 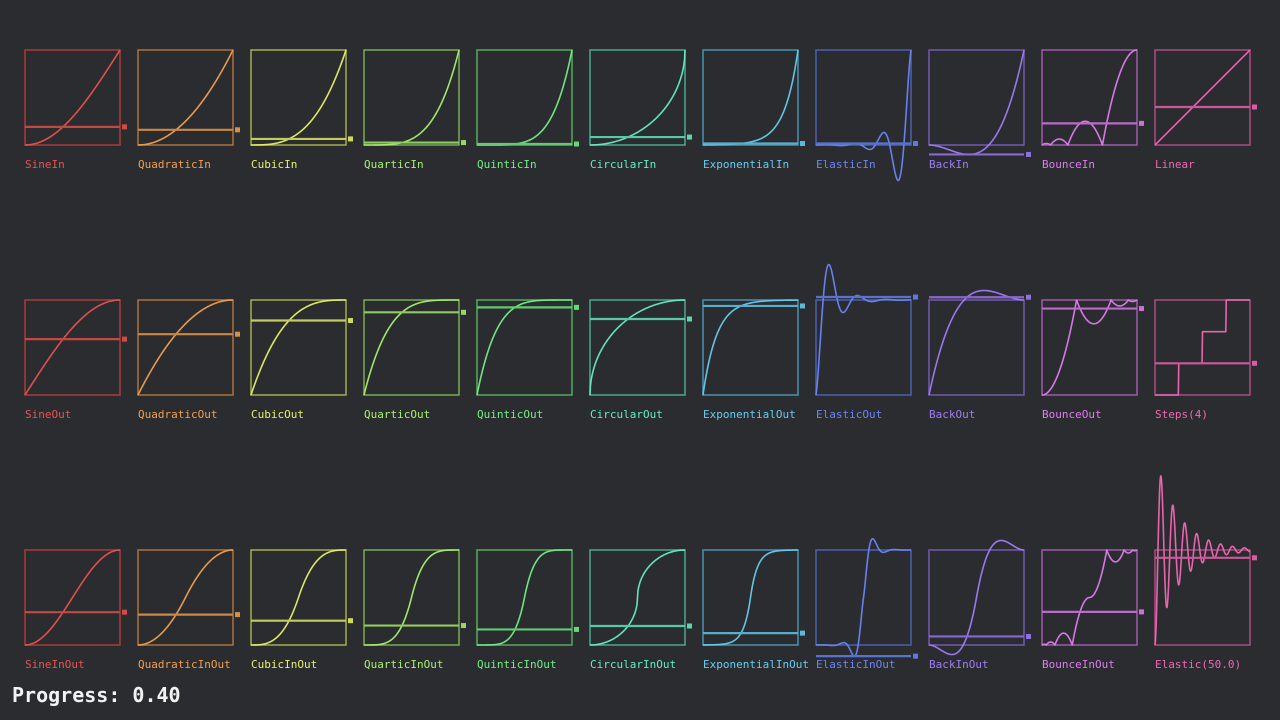 What do you see at coordinates (846, 164) in the screenshot?
I see `easing-label-elasticin: ElasticIn` at bounding box center [846, 164].